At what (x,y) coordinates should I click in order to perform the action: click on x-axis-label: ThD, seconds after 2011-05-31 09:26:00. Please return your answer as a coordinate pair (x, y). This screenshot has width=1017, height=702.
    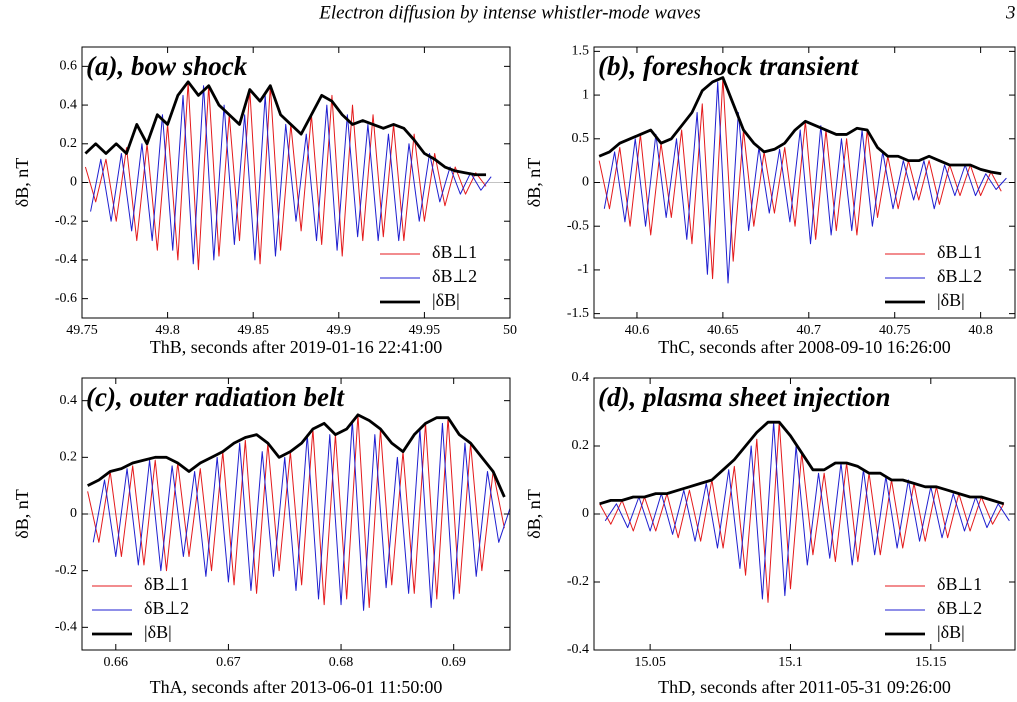
    Looking at the image, I should click on (804, 687).